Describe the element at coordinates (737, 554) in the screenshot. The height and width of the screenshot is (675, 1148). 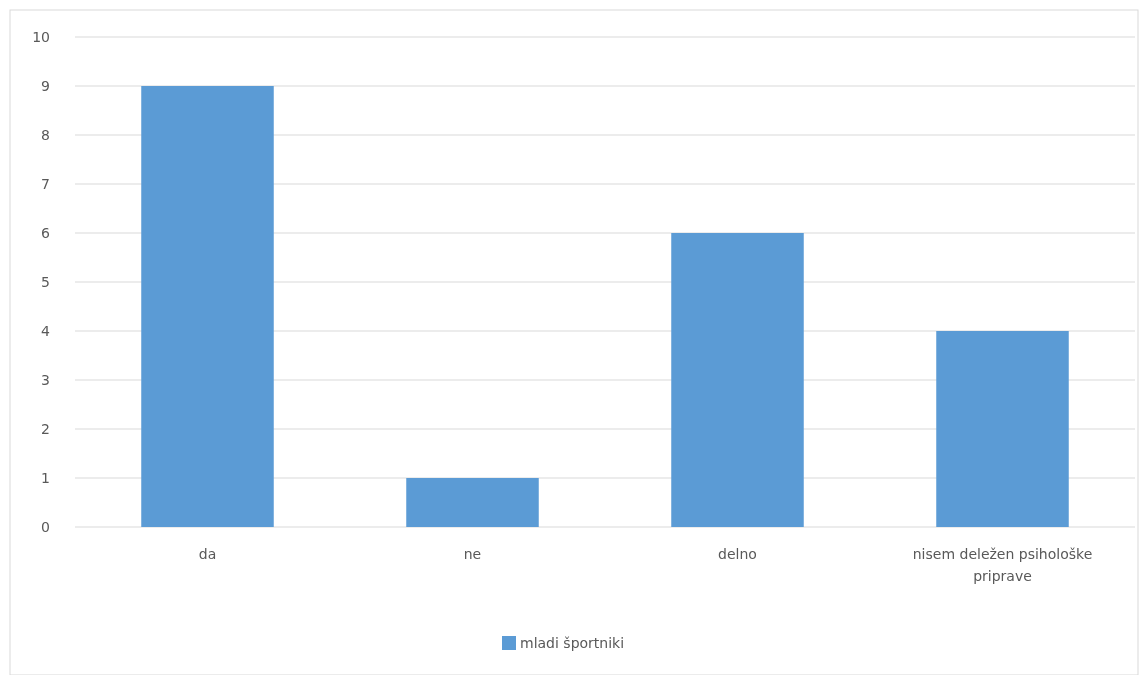
I see `x-tick-label: delno` at that location.